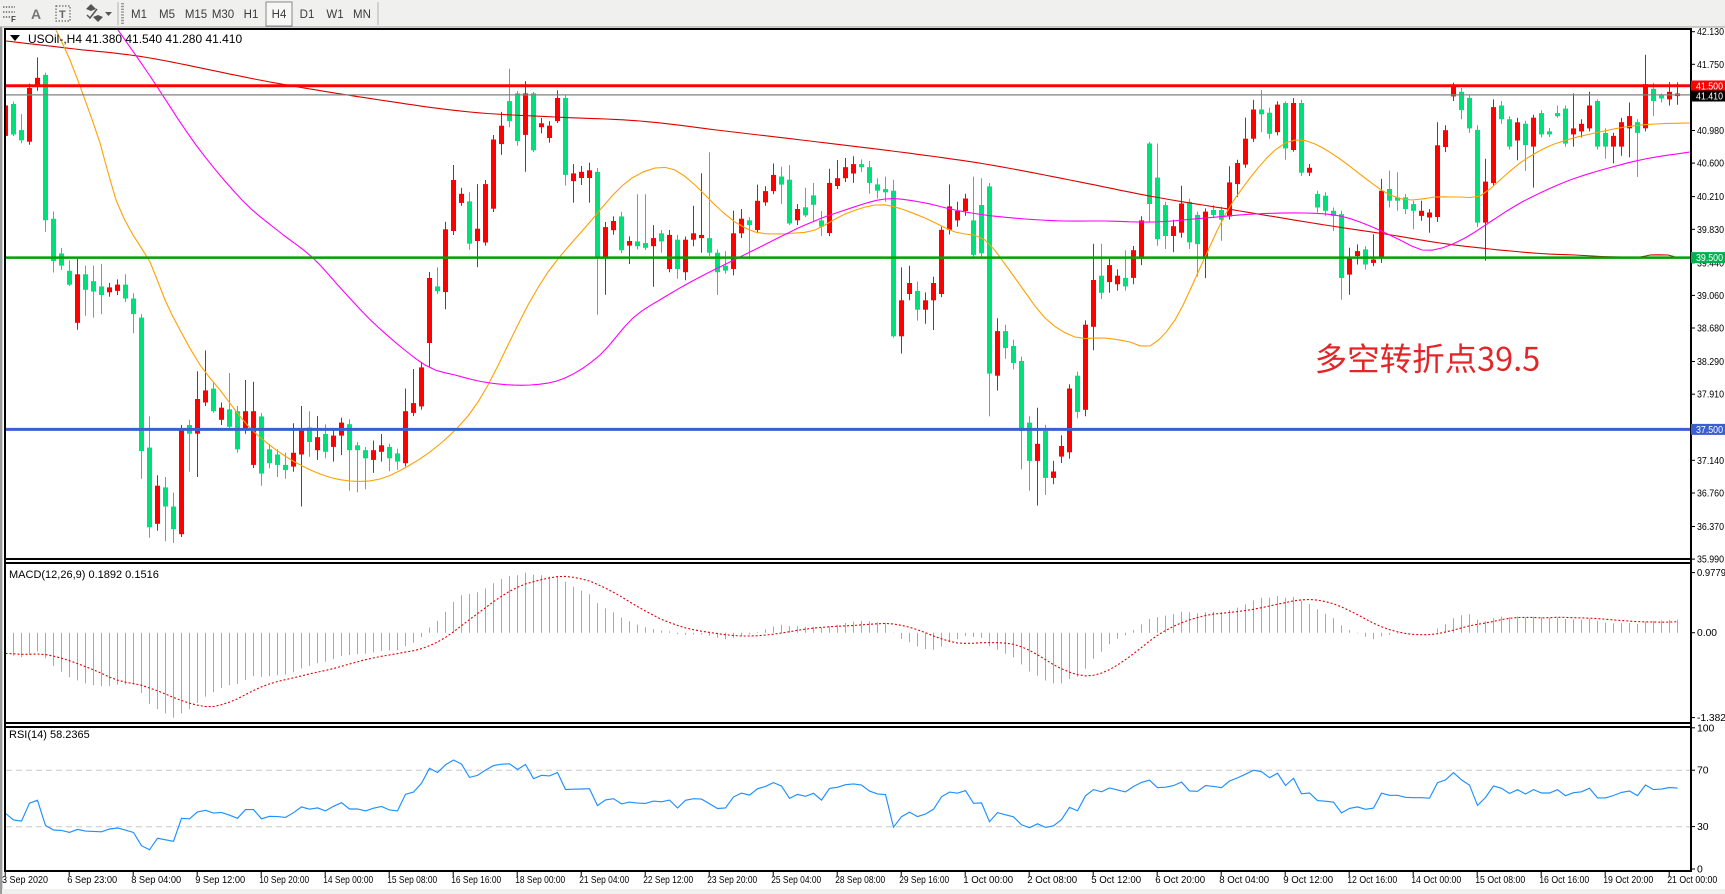  What do you see at coordinates (92, 880) in the screenshot?
I see `svg-text: 6 Sep 23:00` at bounding box center [92, 880].